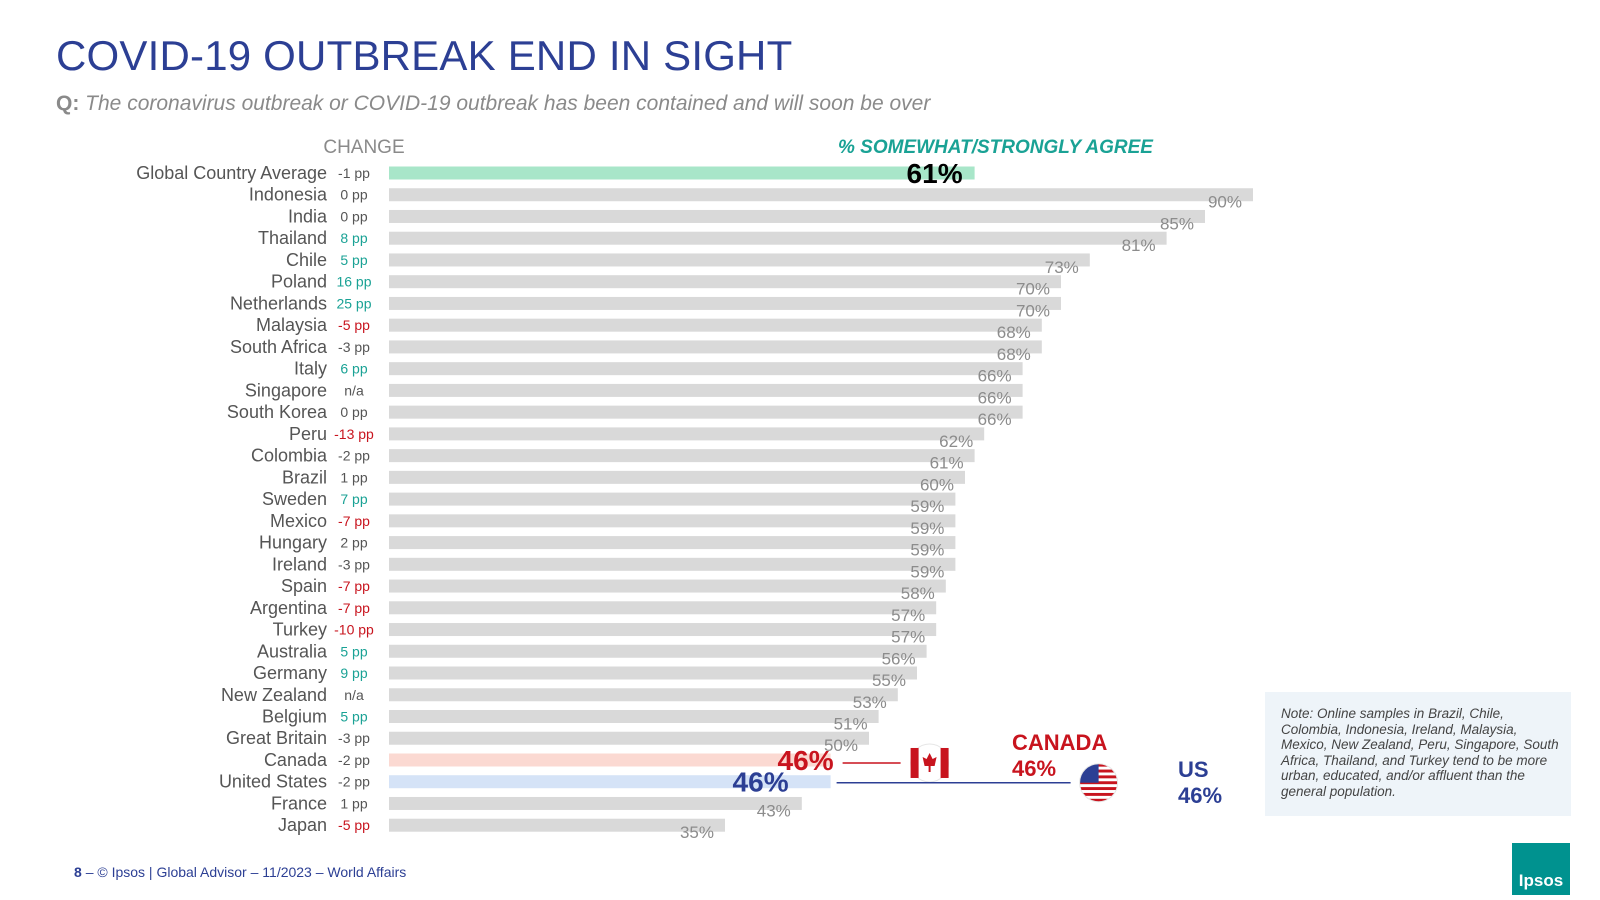 This screenshot has width=1600, height=900. I want to click on category-label-south-africa: South Africa, so click(279, 347).